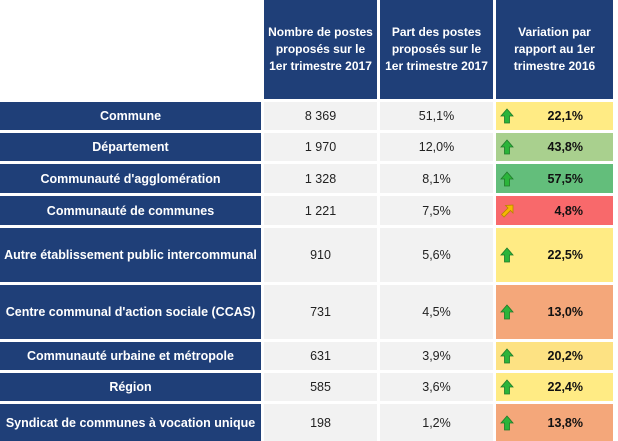  I want to click on row-variation: 4,8%, so click(554, 210).